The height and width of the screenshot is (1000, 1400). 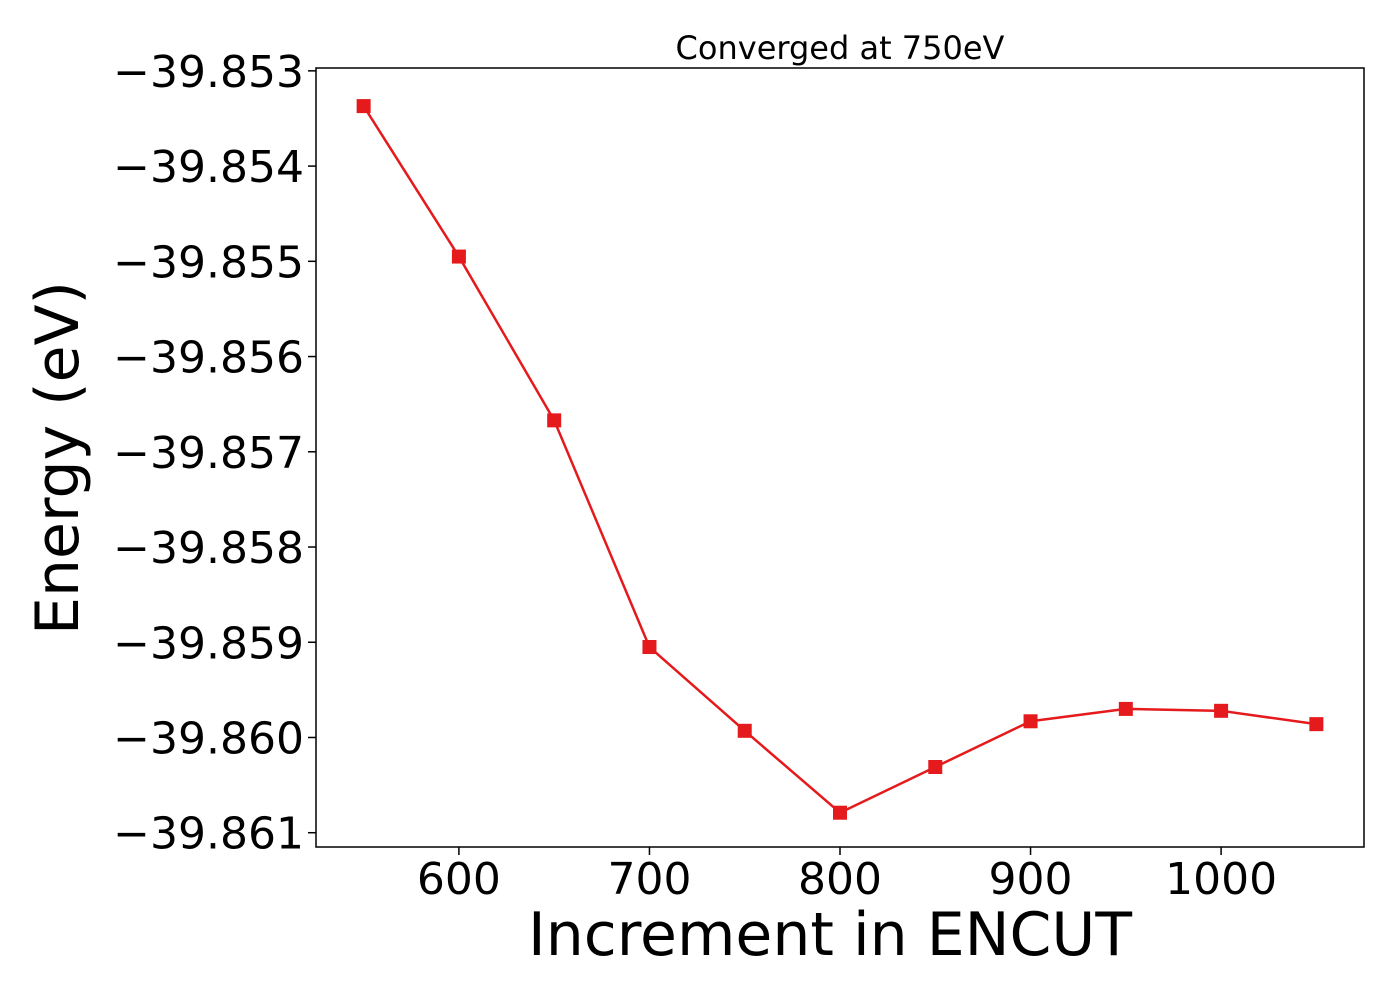 What do you see at coordinates (208, 643) in the screenshot?
I see `y-tick-label: −39.859` at bounding box center [208, 643].